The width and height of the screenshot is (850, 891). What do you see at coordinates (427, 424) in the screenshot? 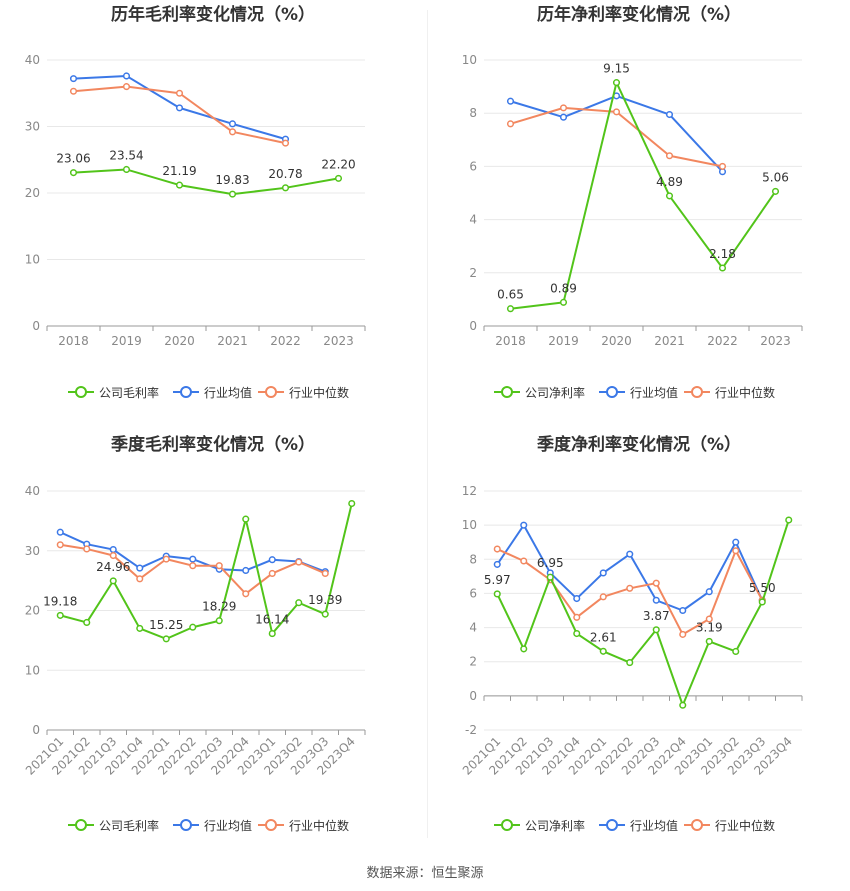
I see `panel-divider` at bounding box center [427, 424].